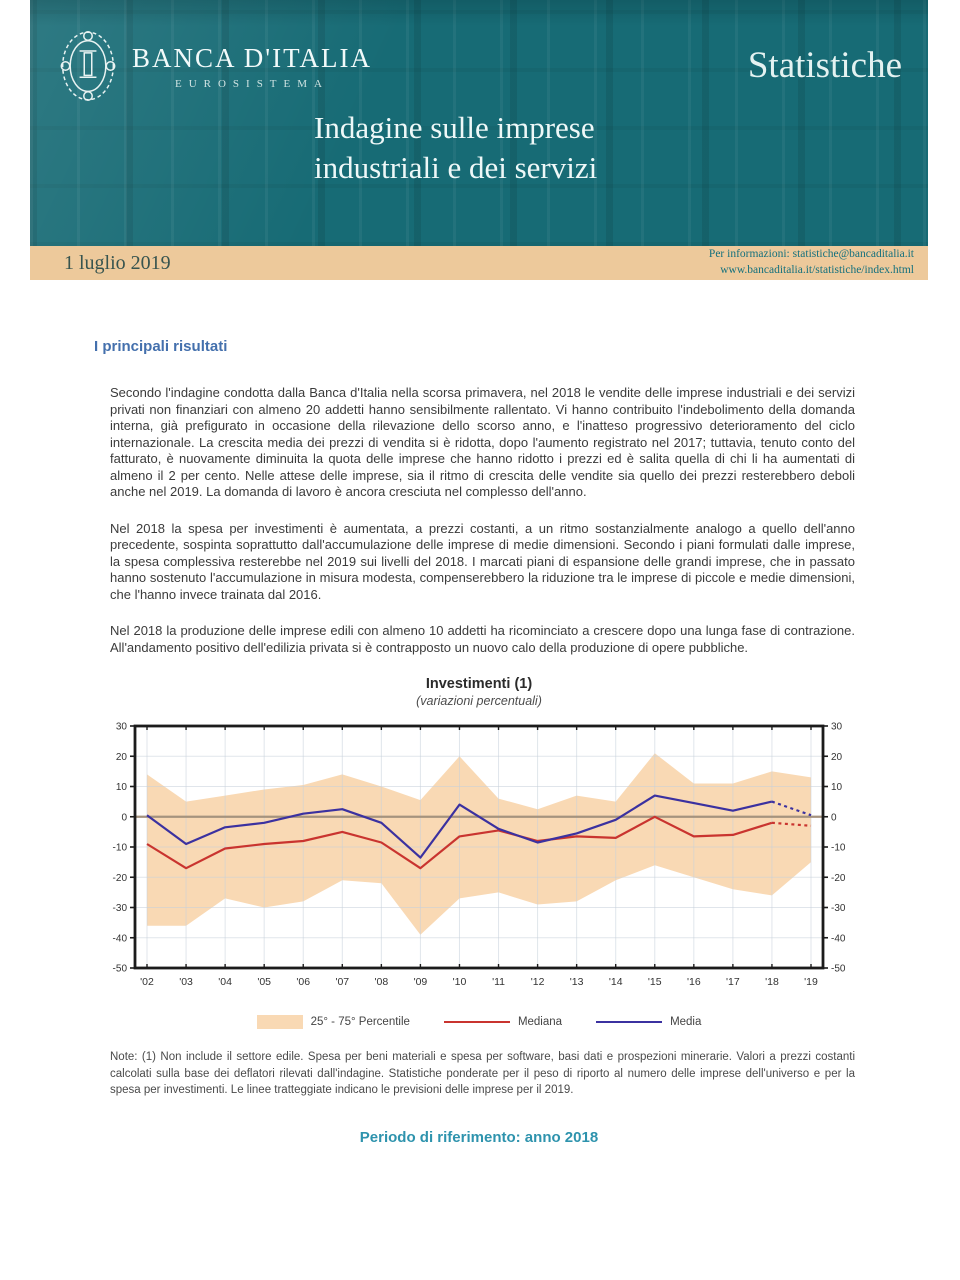 Image resolution: width=960 pixels, height=1280 pixels. Describe the element at coordinates (540, 1022) in the screenshot. I see `legend-label: Mediana` at that location.